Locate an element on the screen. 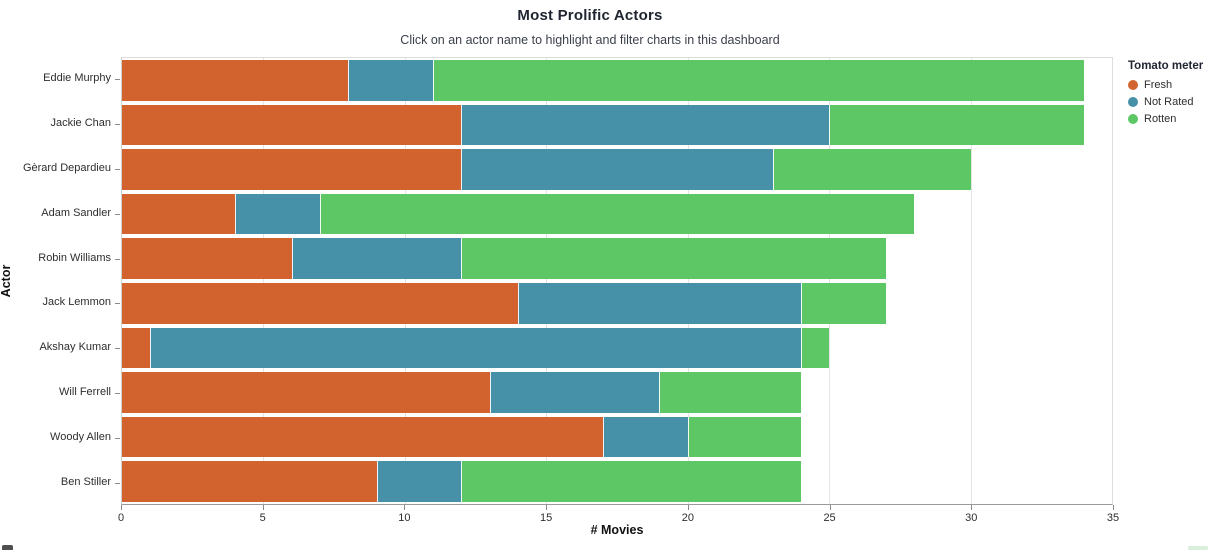 The height and width of the screenshot is (550, 1208). x-tick-label: 35 is located at coordinates (1113, 518).